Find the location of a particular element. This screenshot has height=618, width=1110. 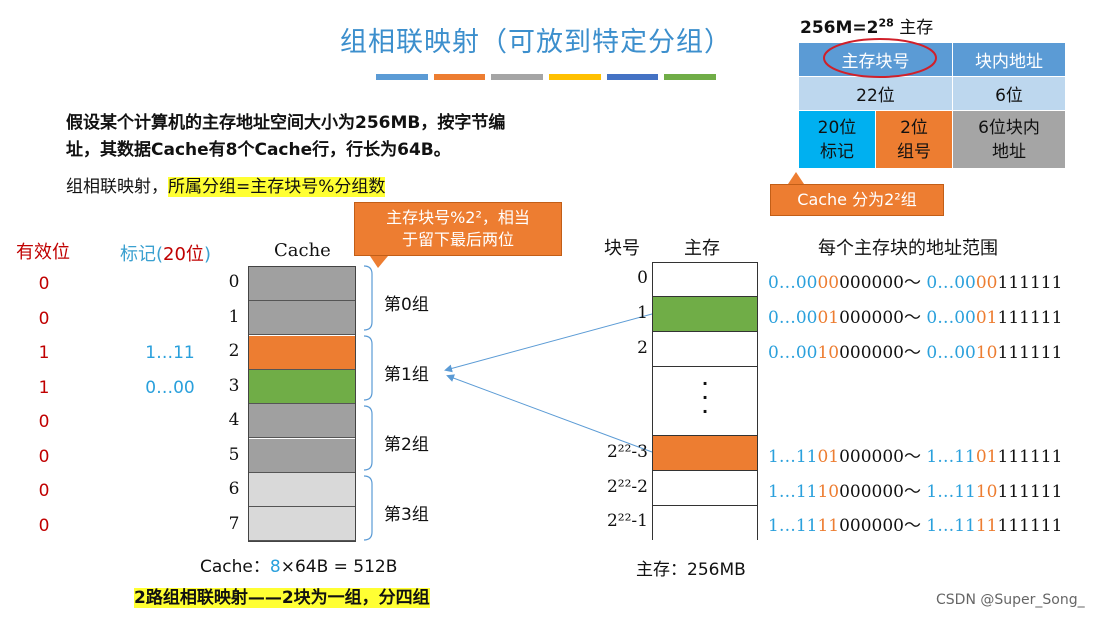

conclusion-text: 2路组相联映射——2块为一组，分四组 is located at coordinates (282, 598).